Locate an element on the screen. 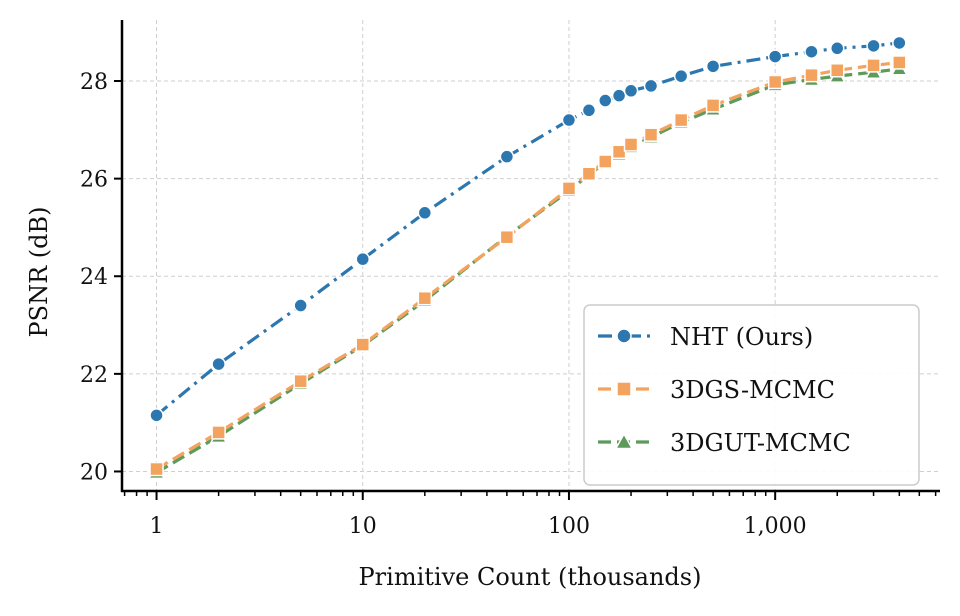 Image resolution: width=960 pixels, height=616 pixels. legend-entry: 3DGS-MCMC is located at coordinates (716, 390).